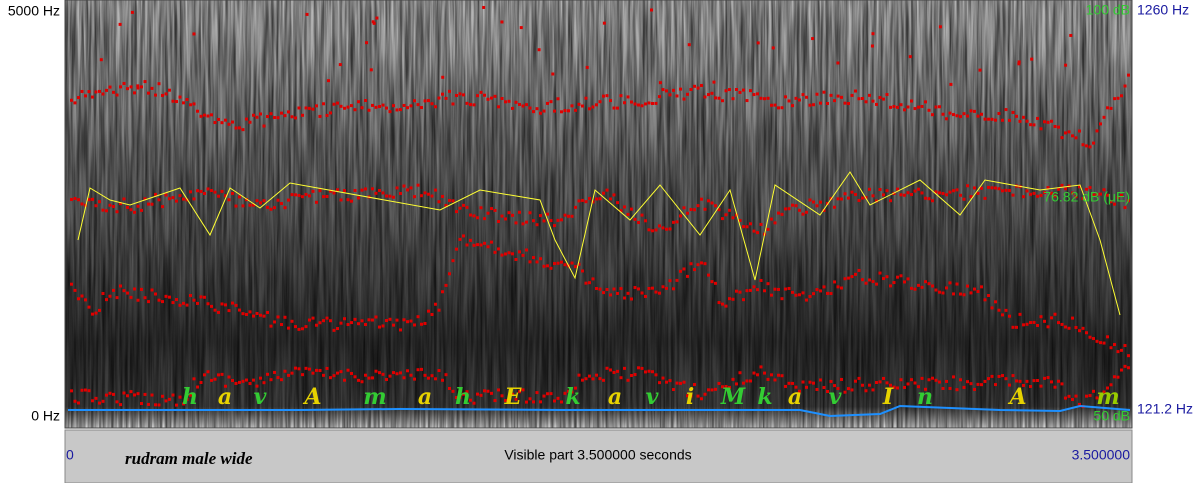 This screenshot has height=483, width=1199. I want to click on start-time: 0, so click(70, 455).